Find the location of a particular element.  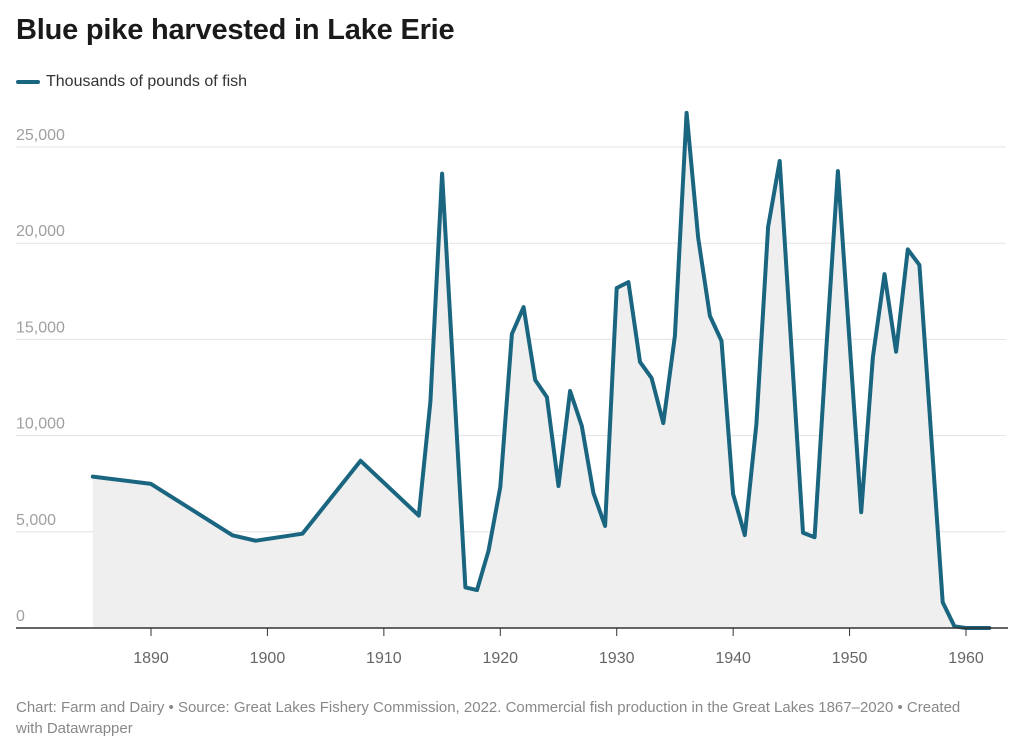

x-tick-label: 1900 is located at coordinates (268, 658).